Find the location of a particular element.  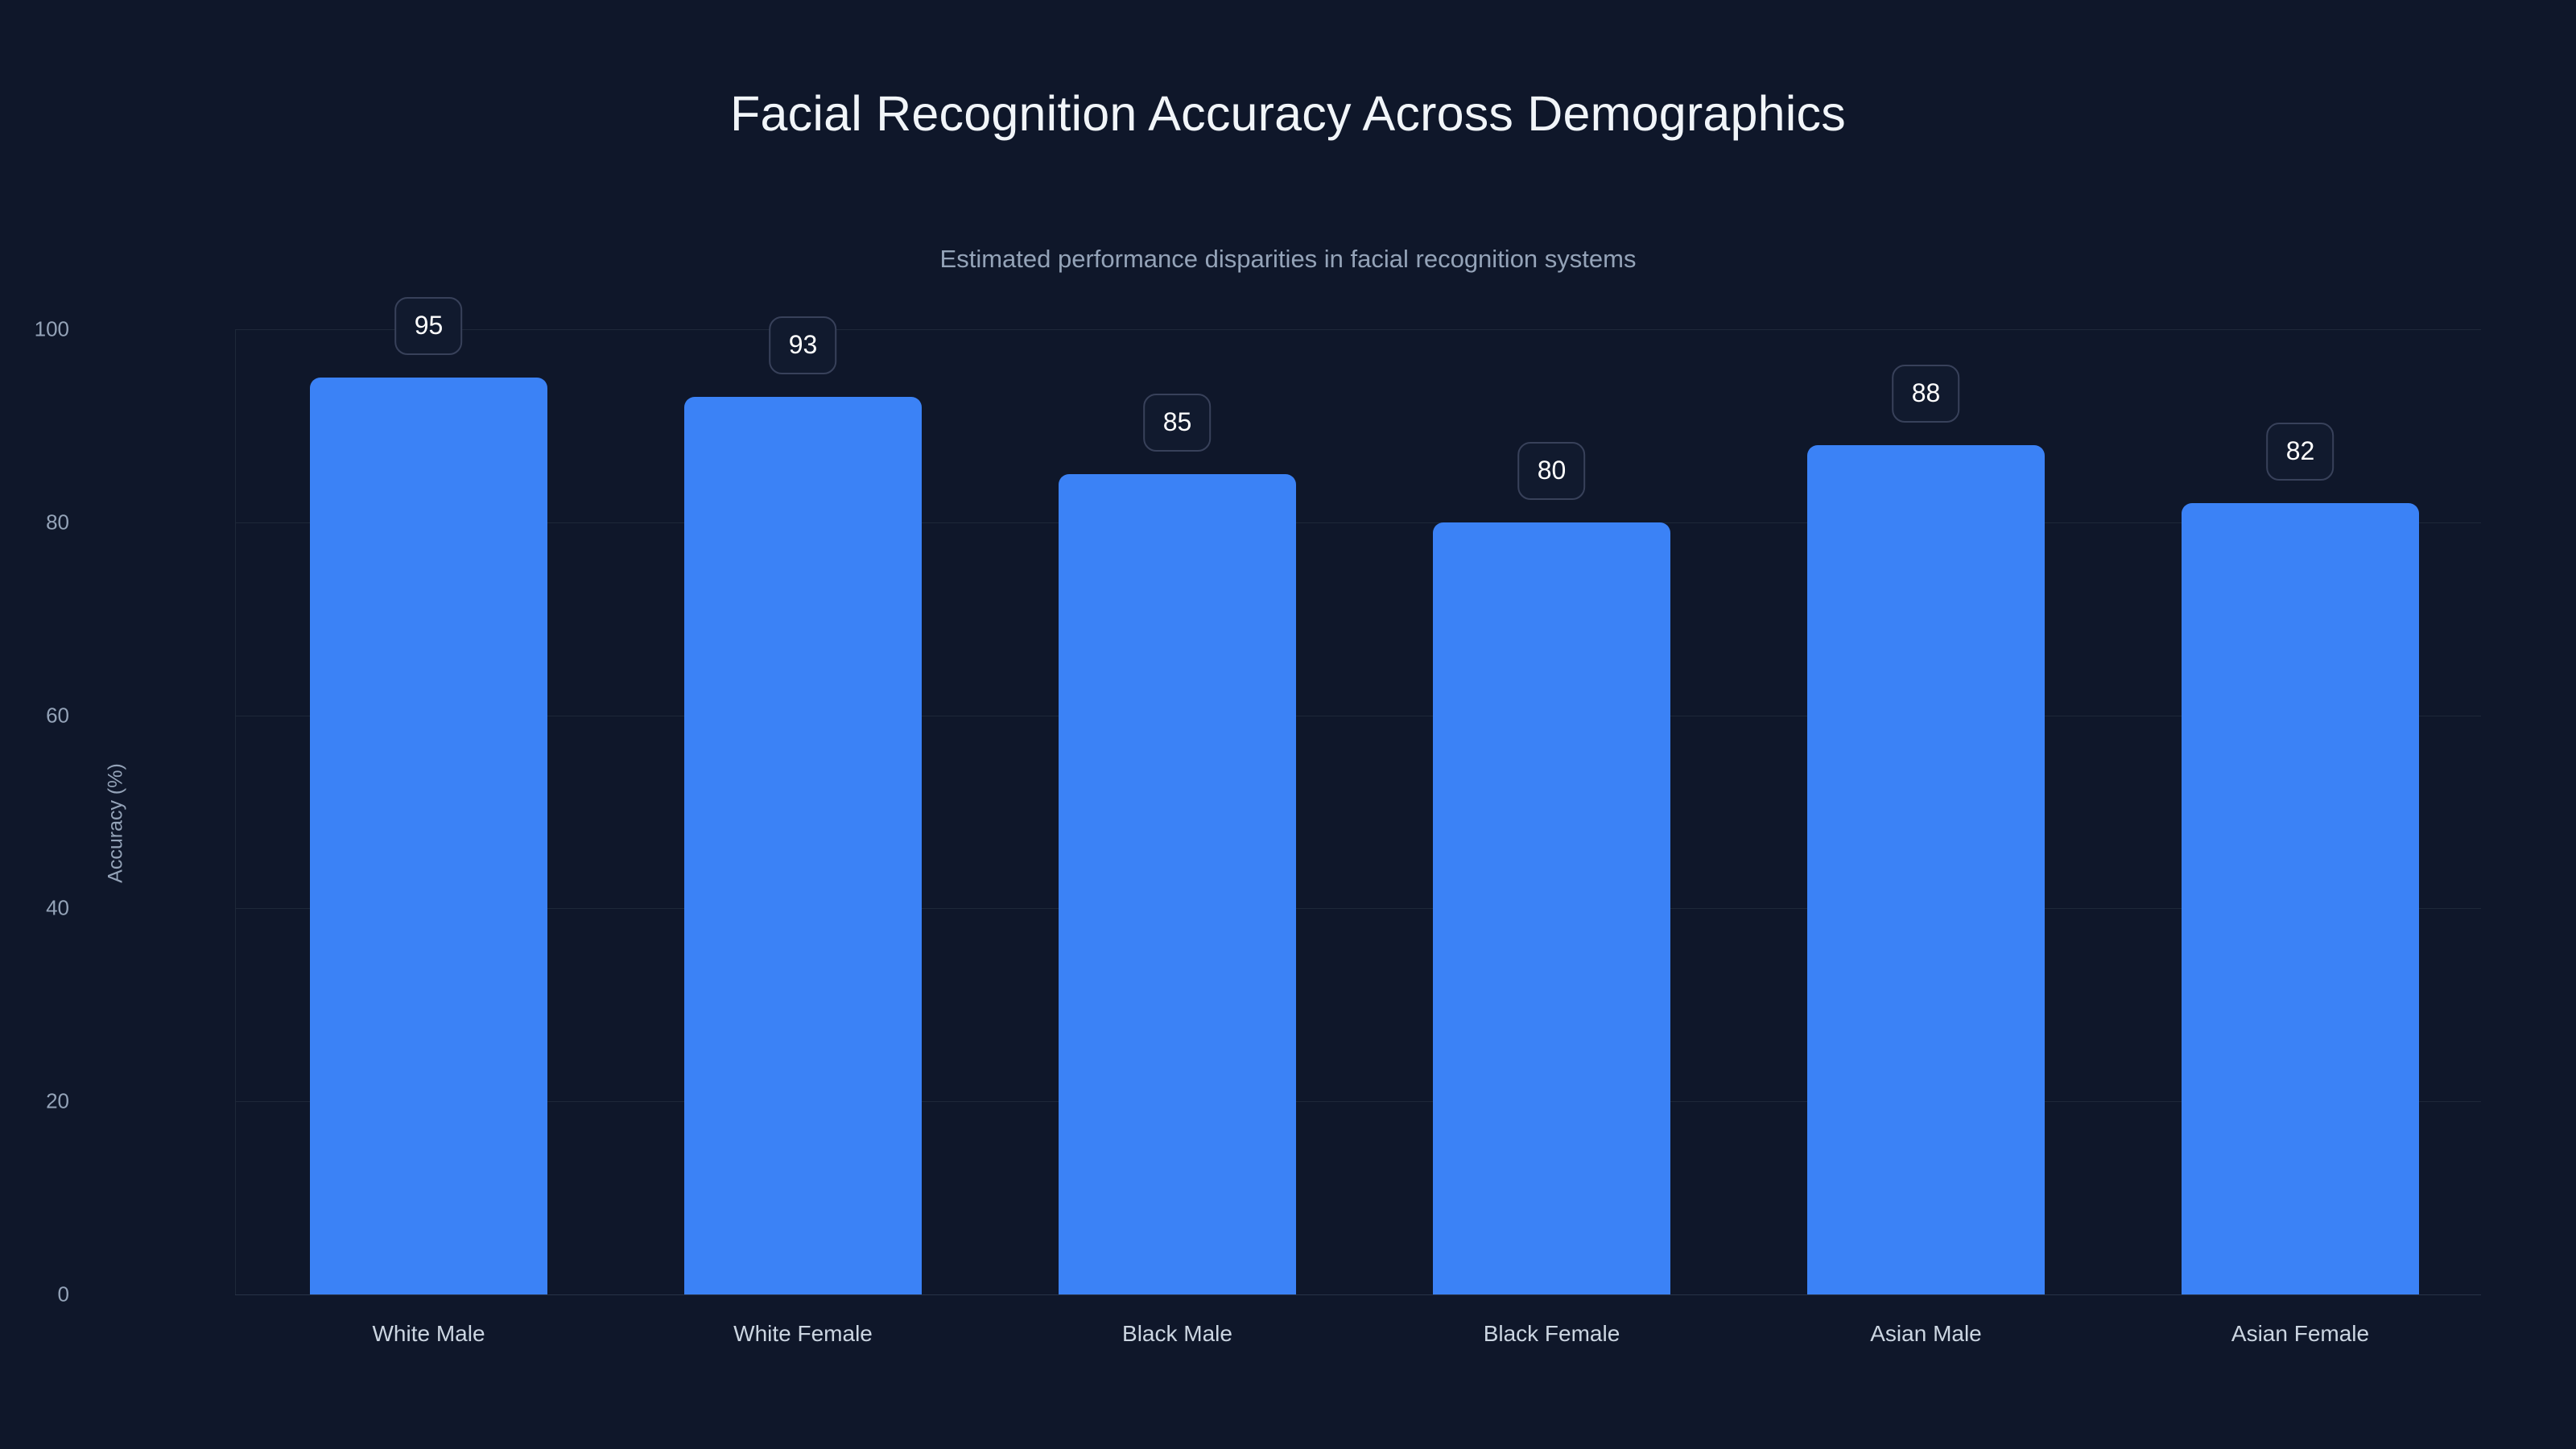

y-axis-line is located at coordinates (235, 811).